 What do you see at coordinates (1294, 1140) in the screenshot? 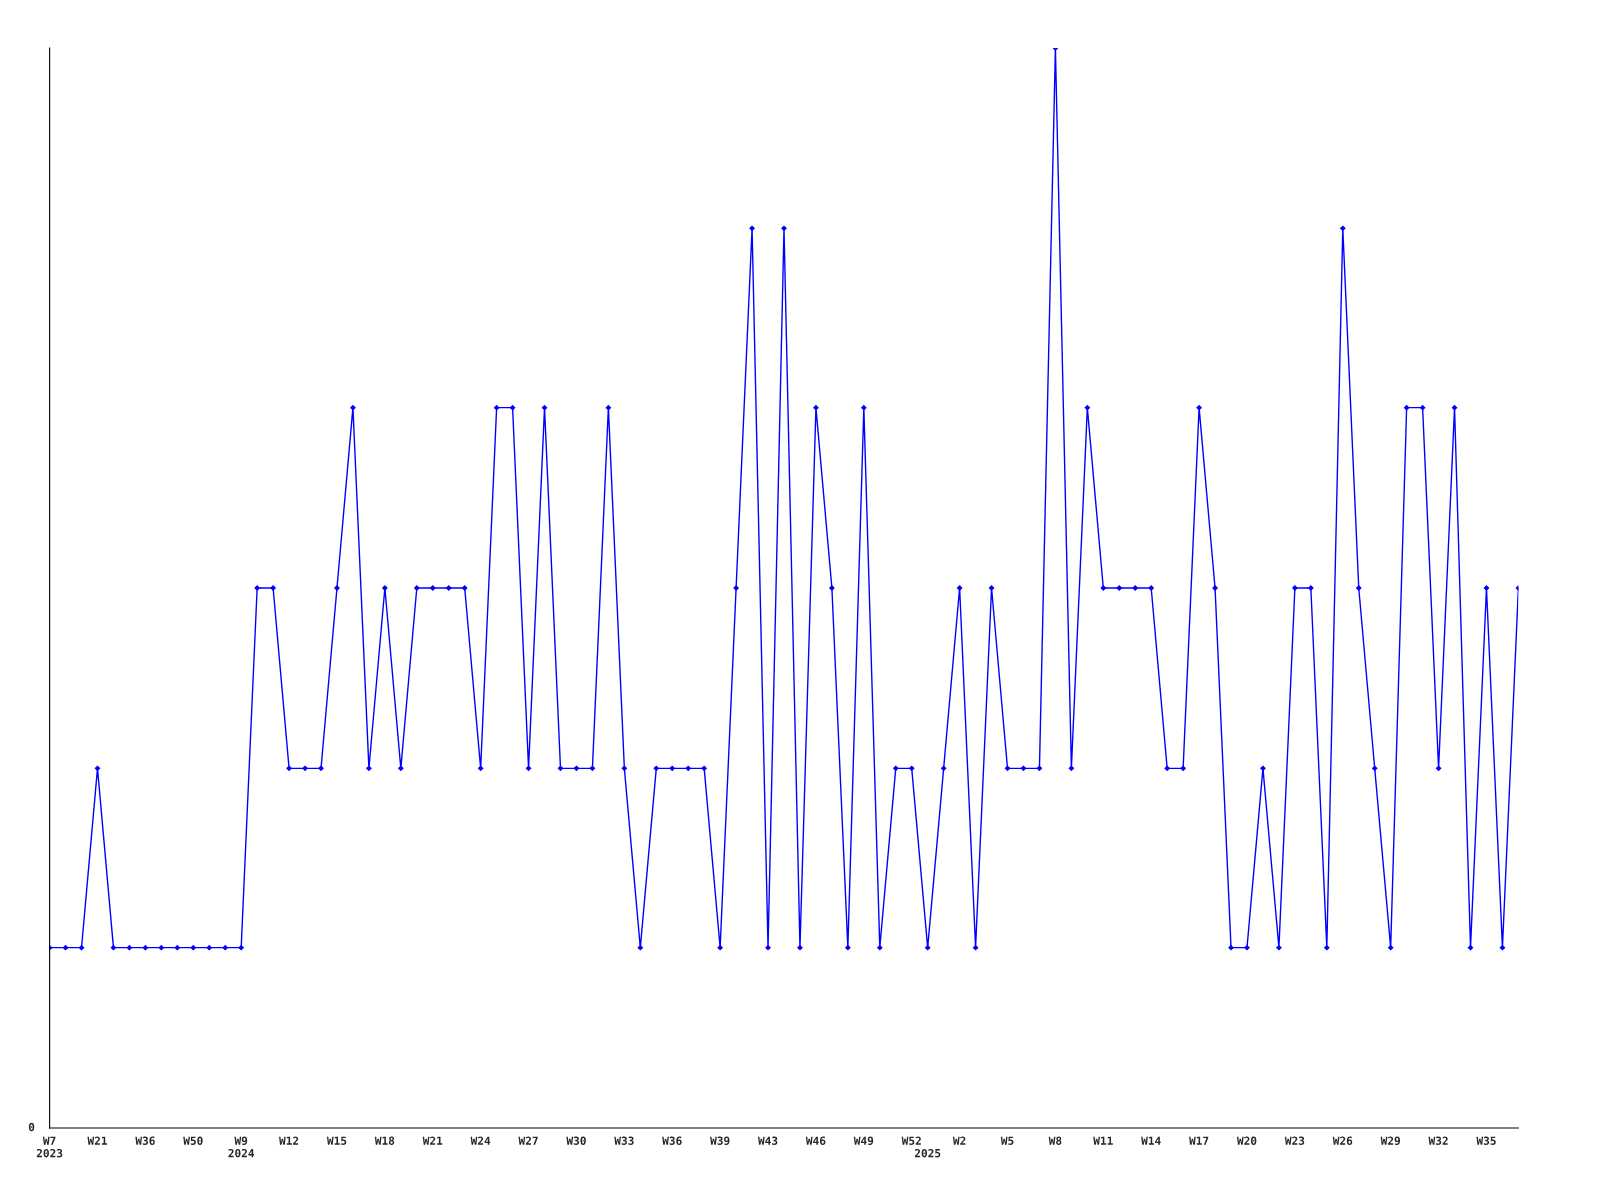
I see `x-tick-label: W23` at bounding box center [1294, 1140].